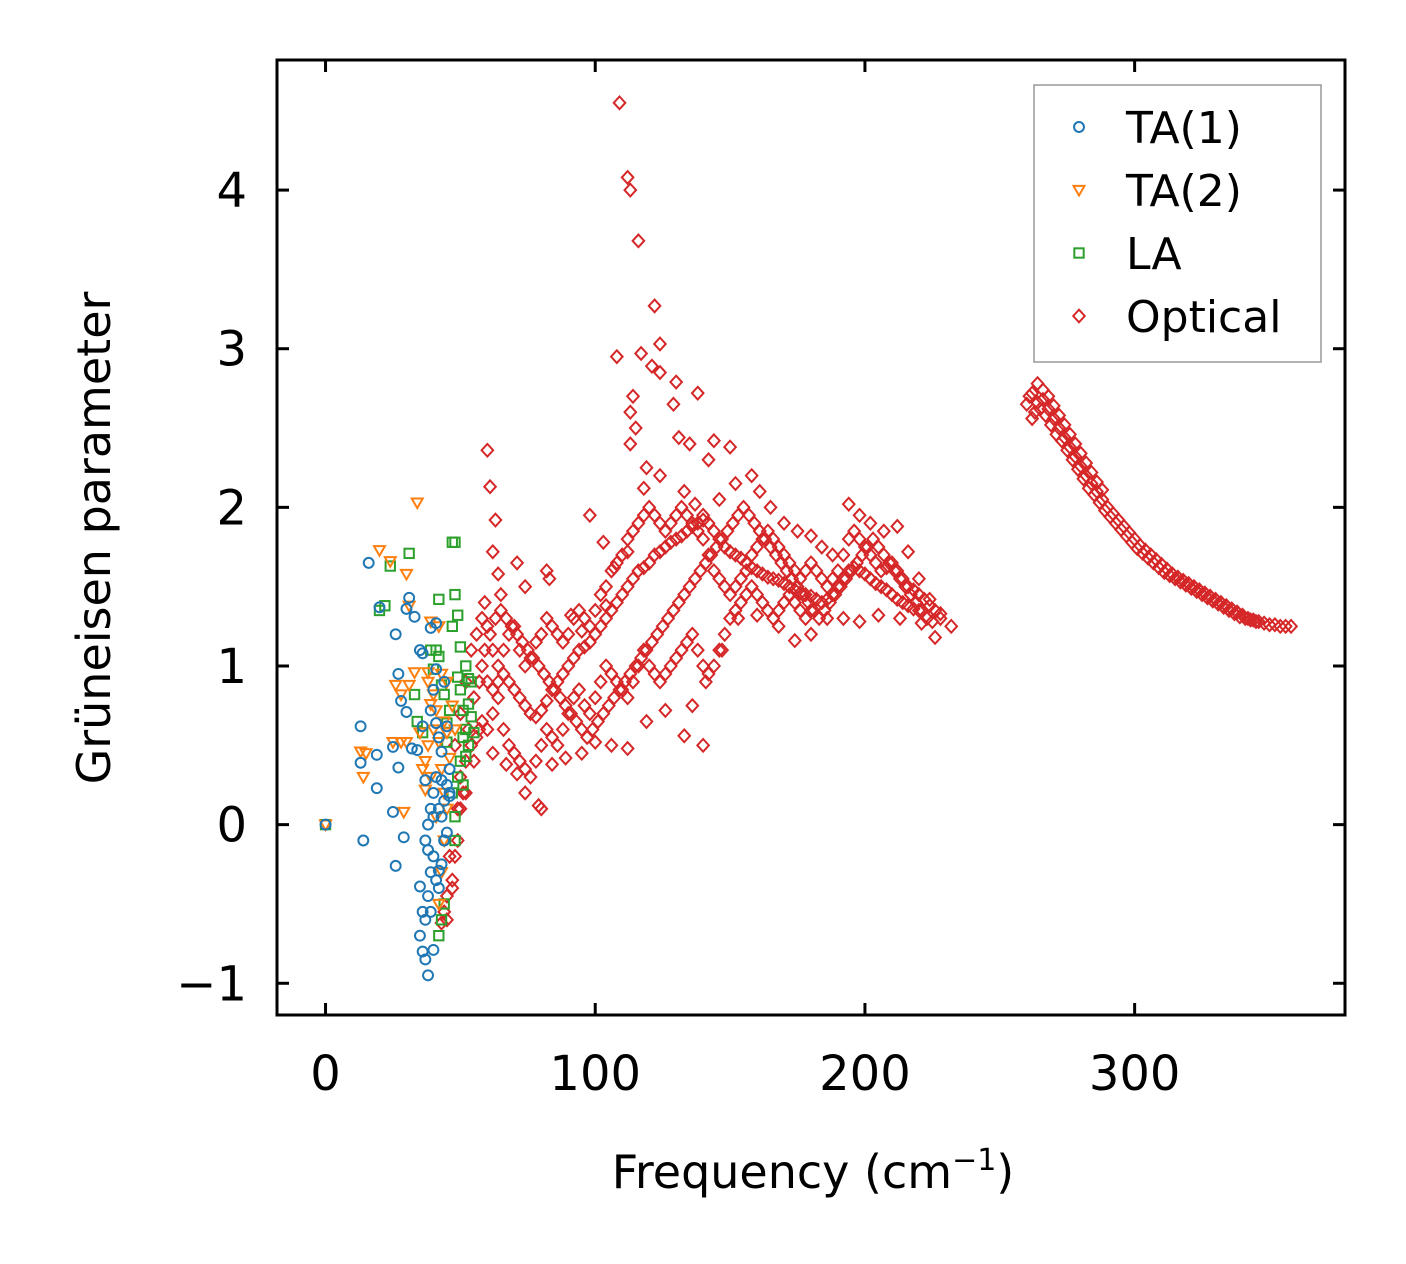 The image size is (1406, 1264). Describe the element at coordinates (1079, 253) in the screenshot. I see `legend-marker-la` at that location.